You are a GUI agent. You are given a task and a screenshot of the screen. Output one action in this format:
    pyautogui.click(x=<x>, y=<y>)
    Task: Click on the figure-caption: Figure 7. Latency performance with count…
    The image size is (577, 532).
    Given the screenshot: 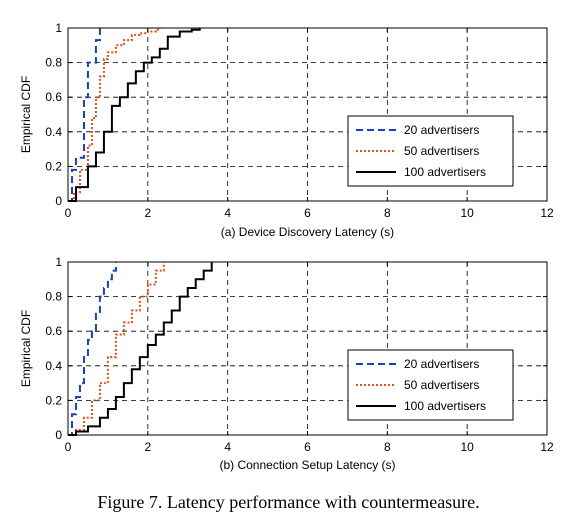 What is the action you would take?
    pyautogui.click(x=288, y=502)
    